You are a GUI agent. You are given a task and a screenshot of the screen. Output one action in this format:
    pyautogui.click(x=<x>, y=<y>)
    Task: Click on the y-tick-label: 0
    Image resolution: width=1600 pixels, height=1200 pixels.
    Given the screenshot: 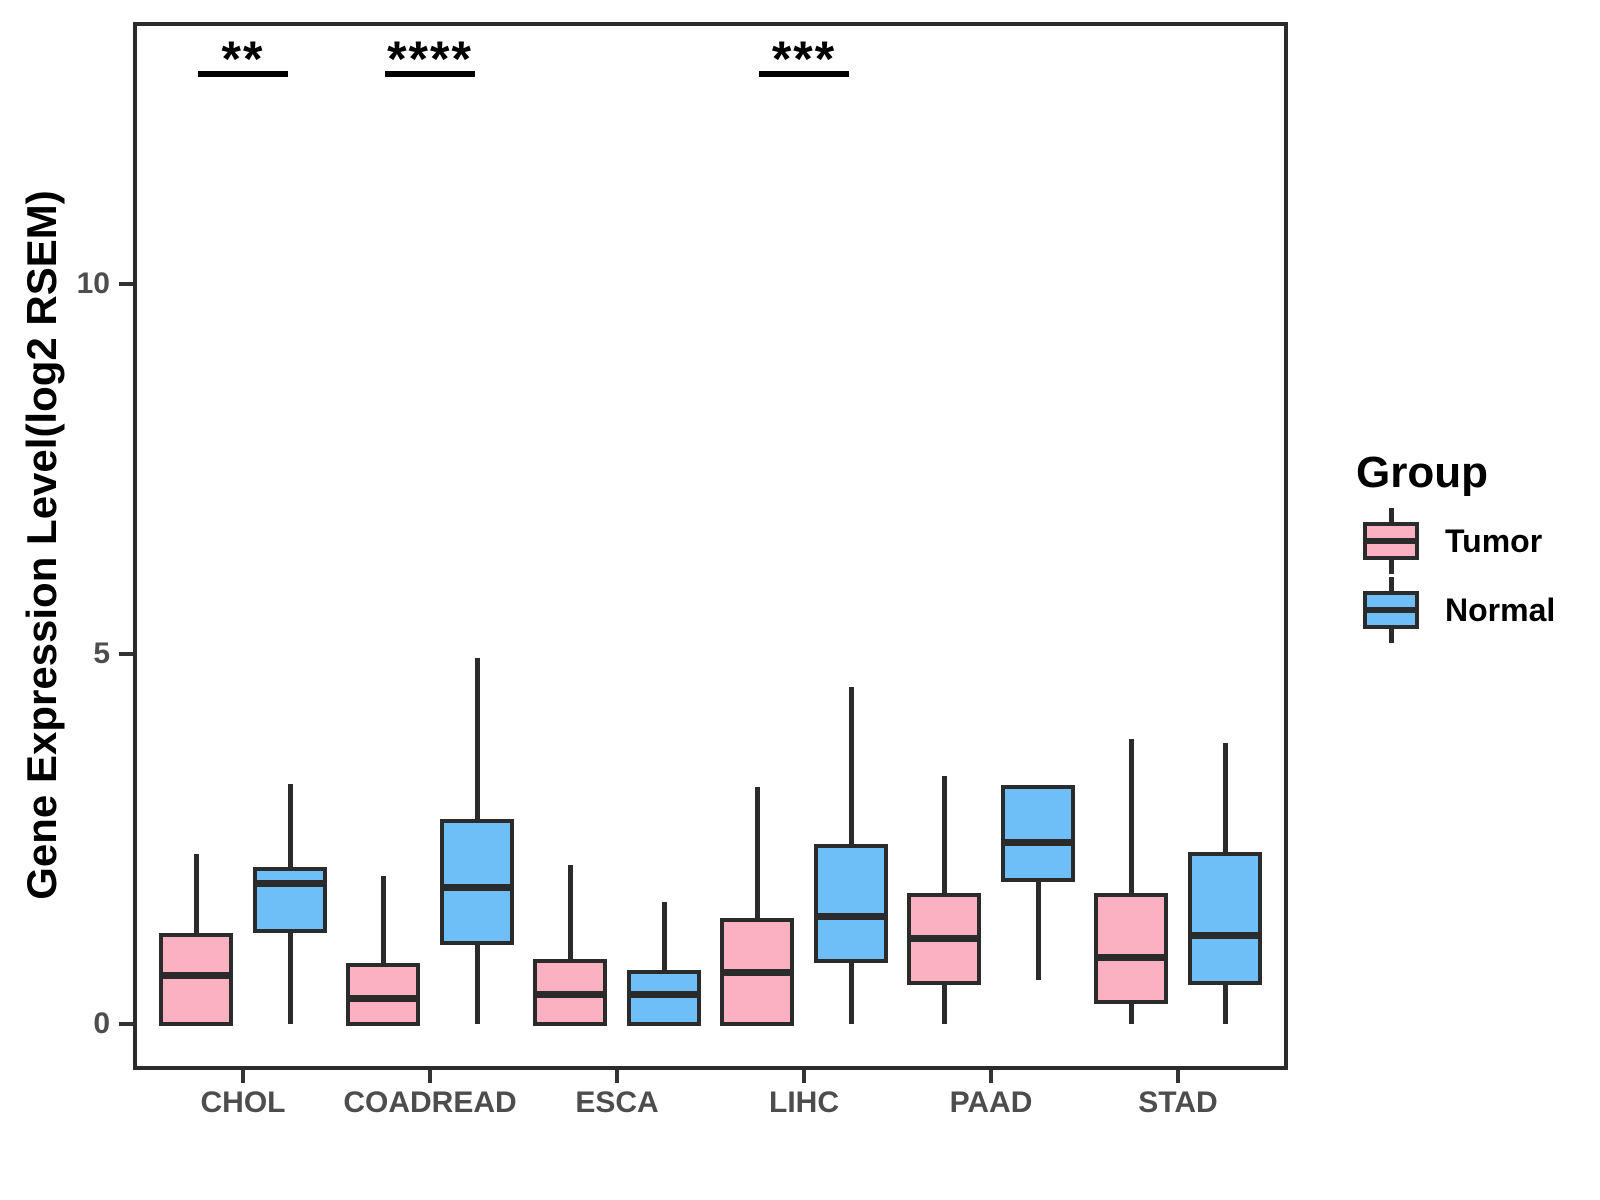 What is the action you would take?
    pyautogui.click(x=101, y=1023)
    